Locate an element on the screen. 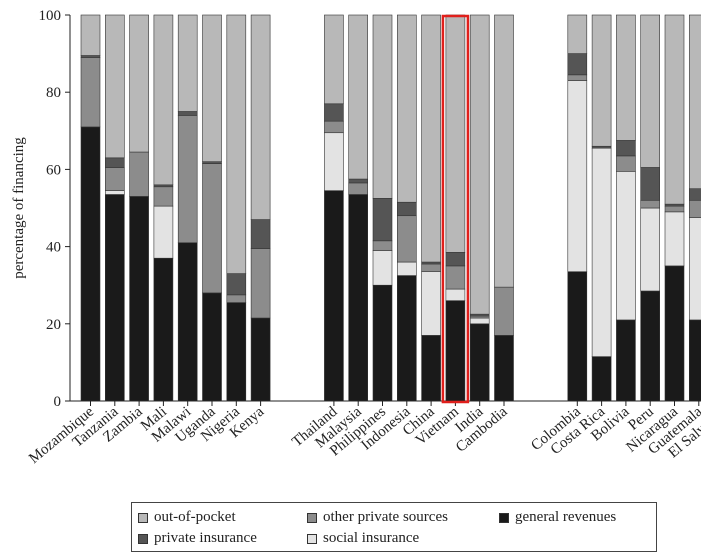 The image size is (701, 554). bar-segment-guatemala-private-insurance is located at coordinates (694, 194).